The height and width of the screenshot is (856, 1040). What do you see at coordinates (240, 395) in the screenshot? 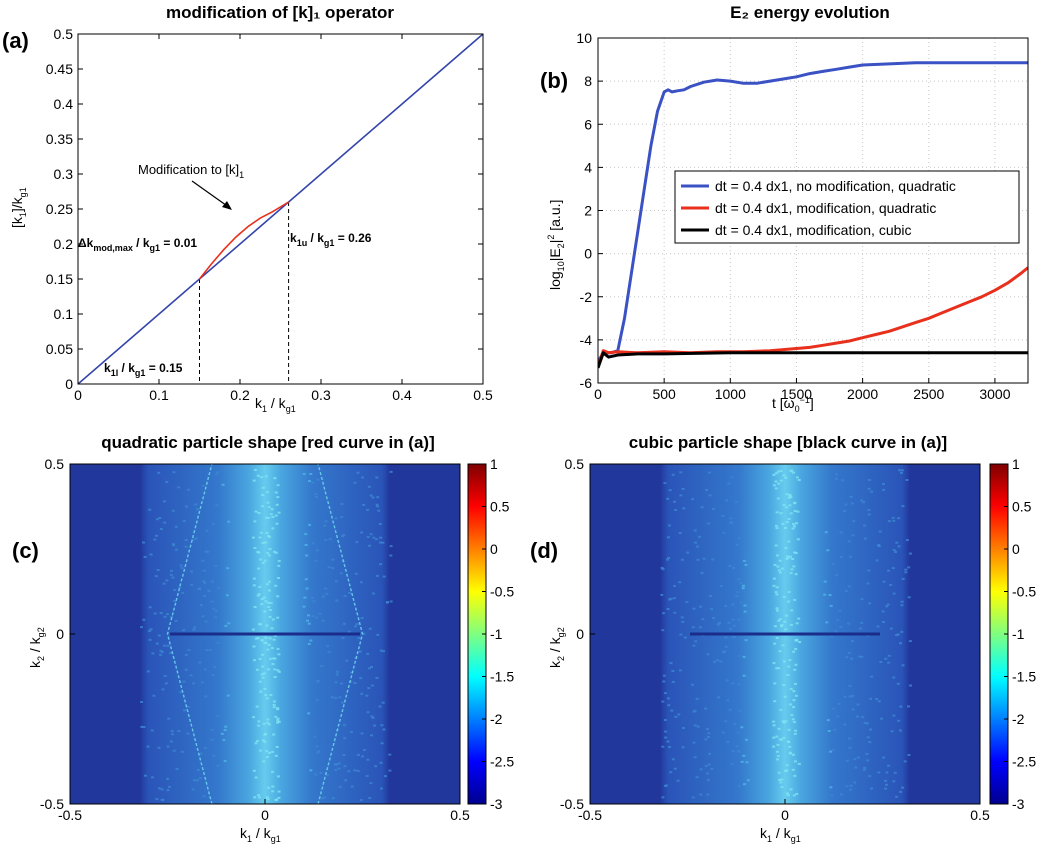
I see `panel-a-xtick-label: 0.2` at bounding box center [240, 395].